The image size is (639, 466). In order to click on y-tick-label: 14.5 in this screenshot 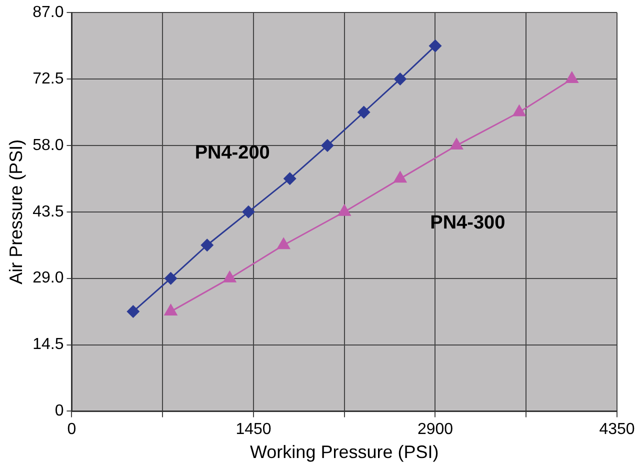, I will do `click(48, 345)`.